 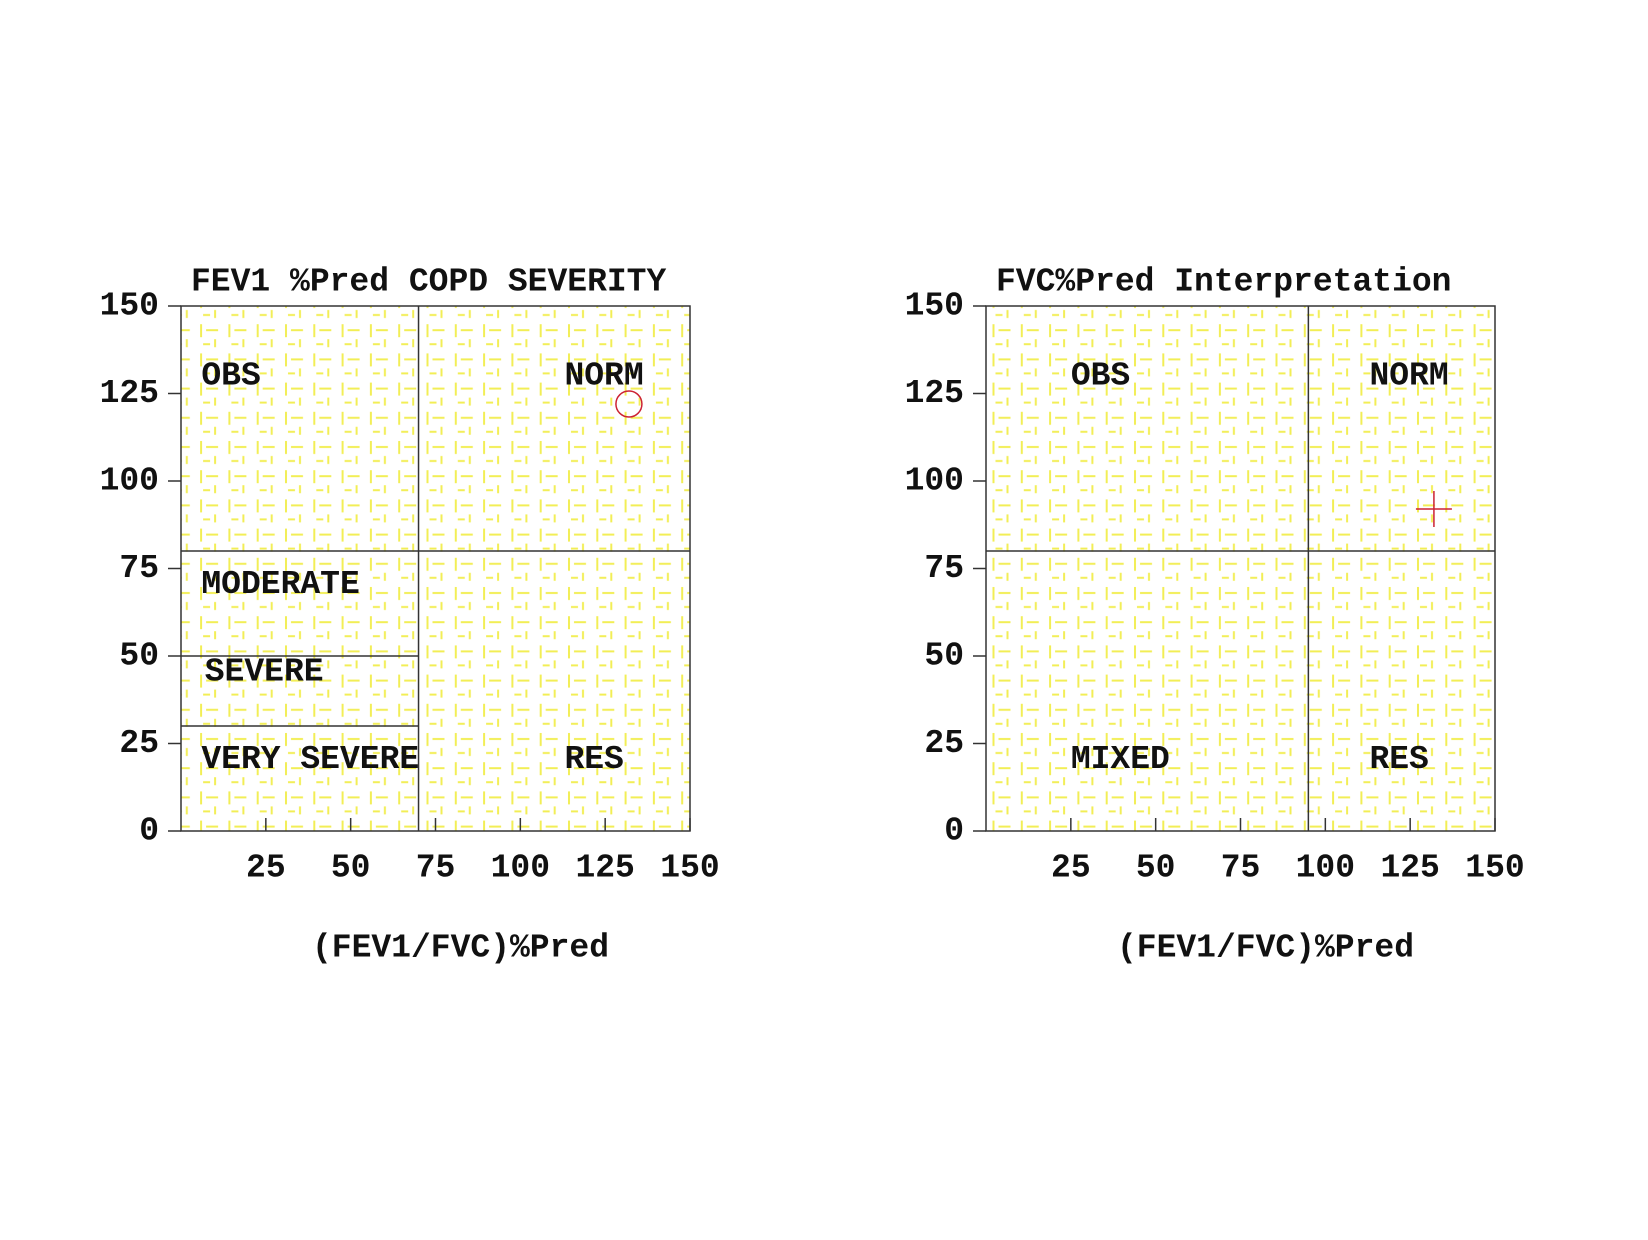 What do you see at coordinates (280, 584) in the screenshot?
I see `region-label: MODERATE` at bounding box center [280, 584].